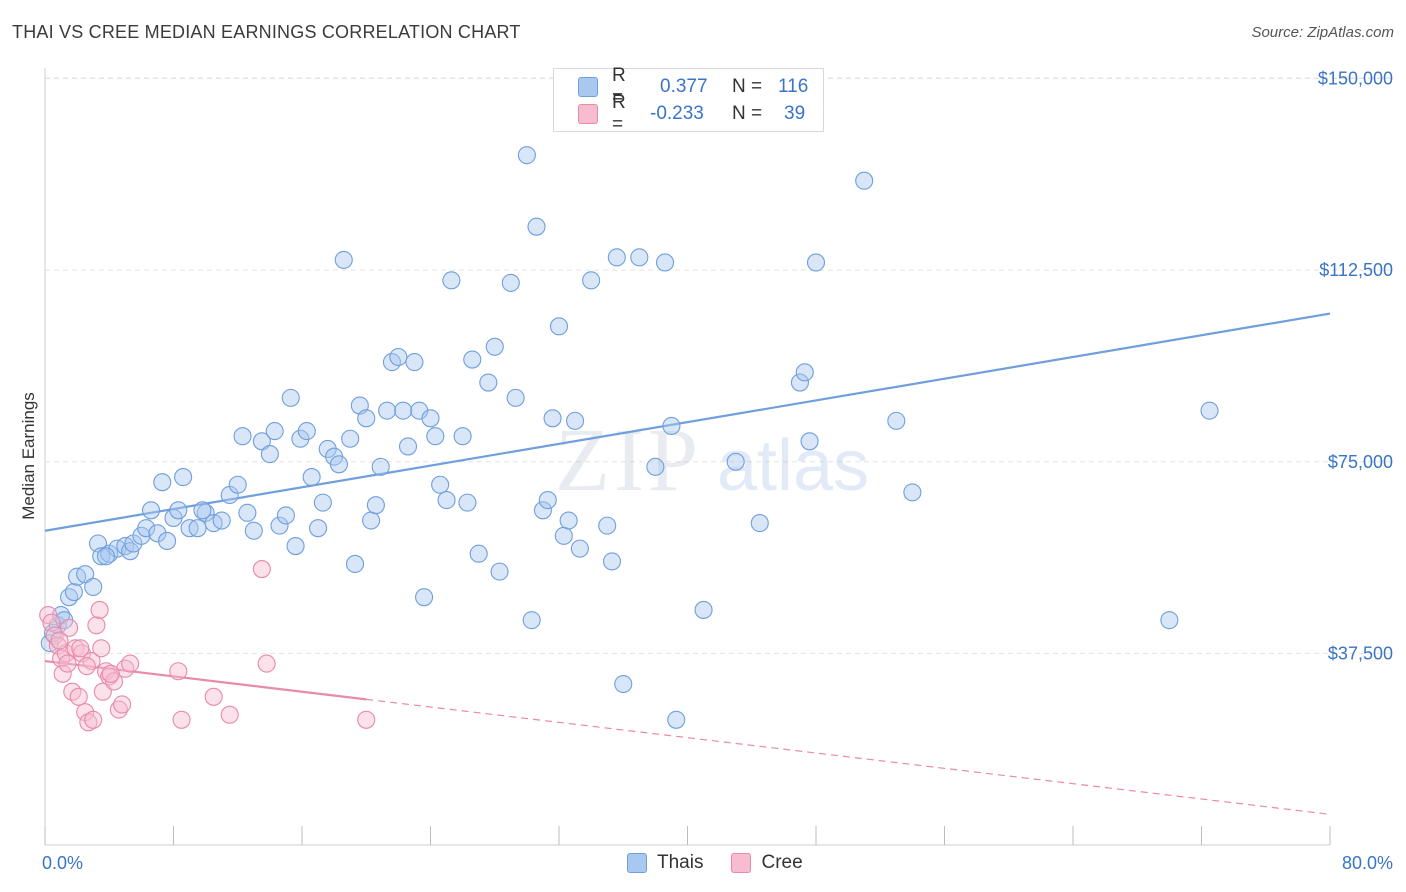 This screenshot has width=1406, height=892. Describe the element at coordinates (619, 86) in the screenshot. I see `legend-r-label: R =` at that location.